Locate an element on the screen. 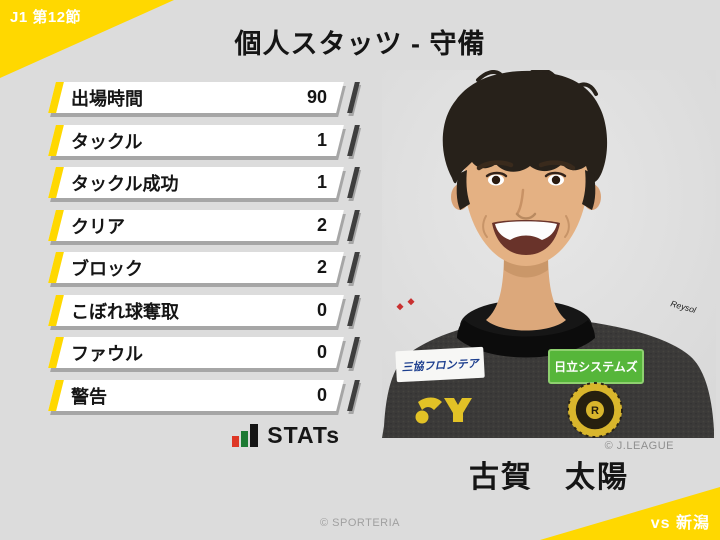 The width and height of the screenshot is (720, 540). stats-logo-text: STATs is located at coordinates (303, 435).